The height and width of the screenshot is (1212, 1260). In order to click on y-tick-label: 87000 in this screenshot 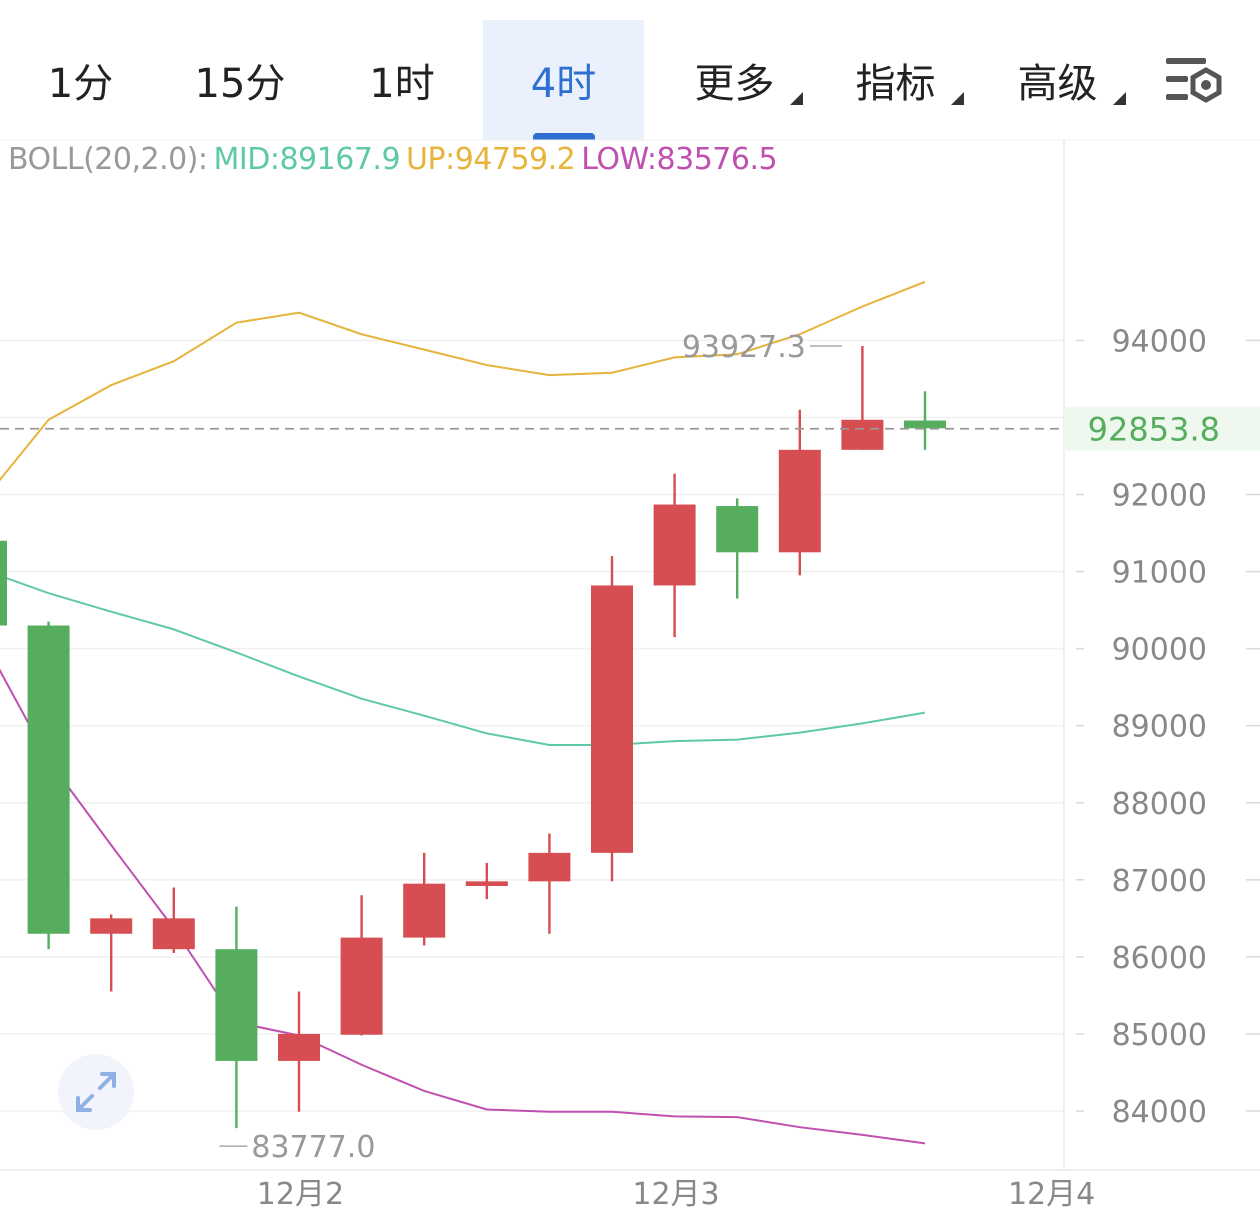, I will do `click(1159, 881)`.